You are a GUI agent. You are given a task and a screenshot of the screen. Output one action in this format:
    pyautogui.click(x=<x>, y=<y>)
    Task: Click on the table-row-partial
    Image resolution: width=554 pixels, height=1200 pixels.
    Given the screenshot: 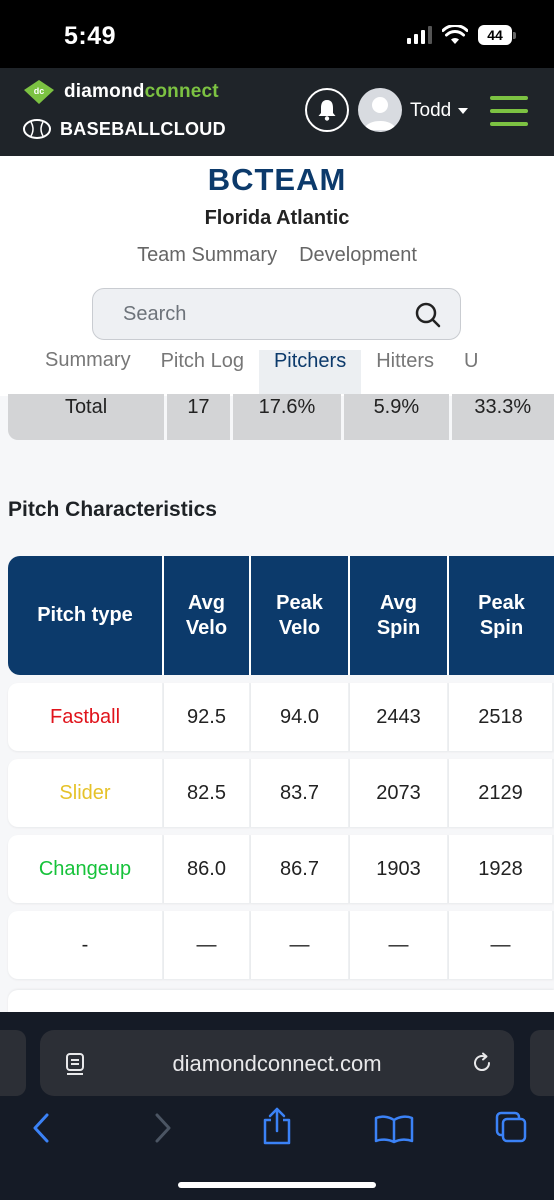 What is the action you would take?
    pyautogui.click(x=281, y=1002)
    